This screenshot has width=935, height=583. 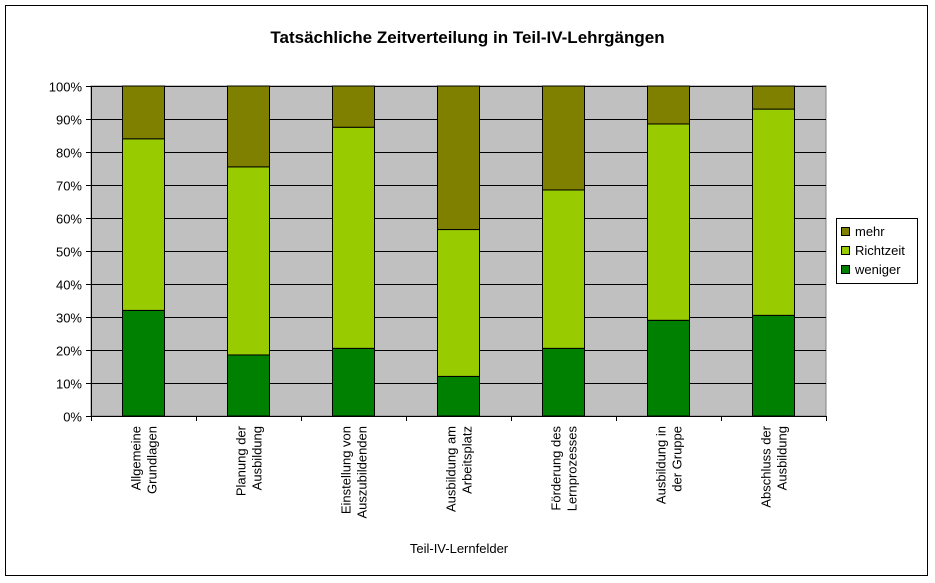 I want to click on x-tick-label: Abschluss derAusbildung, so click(x=774, y=466).